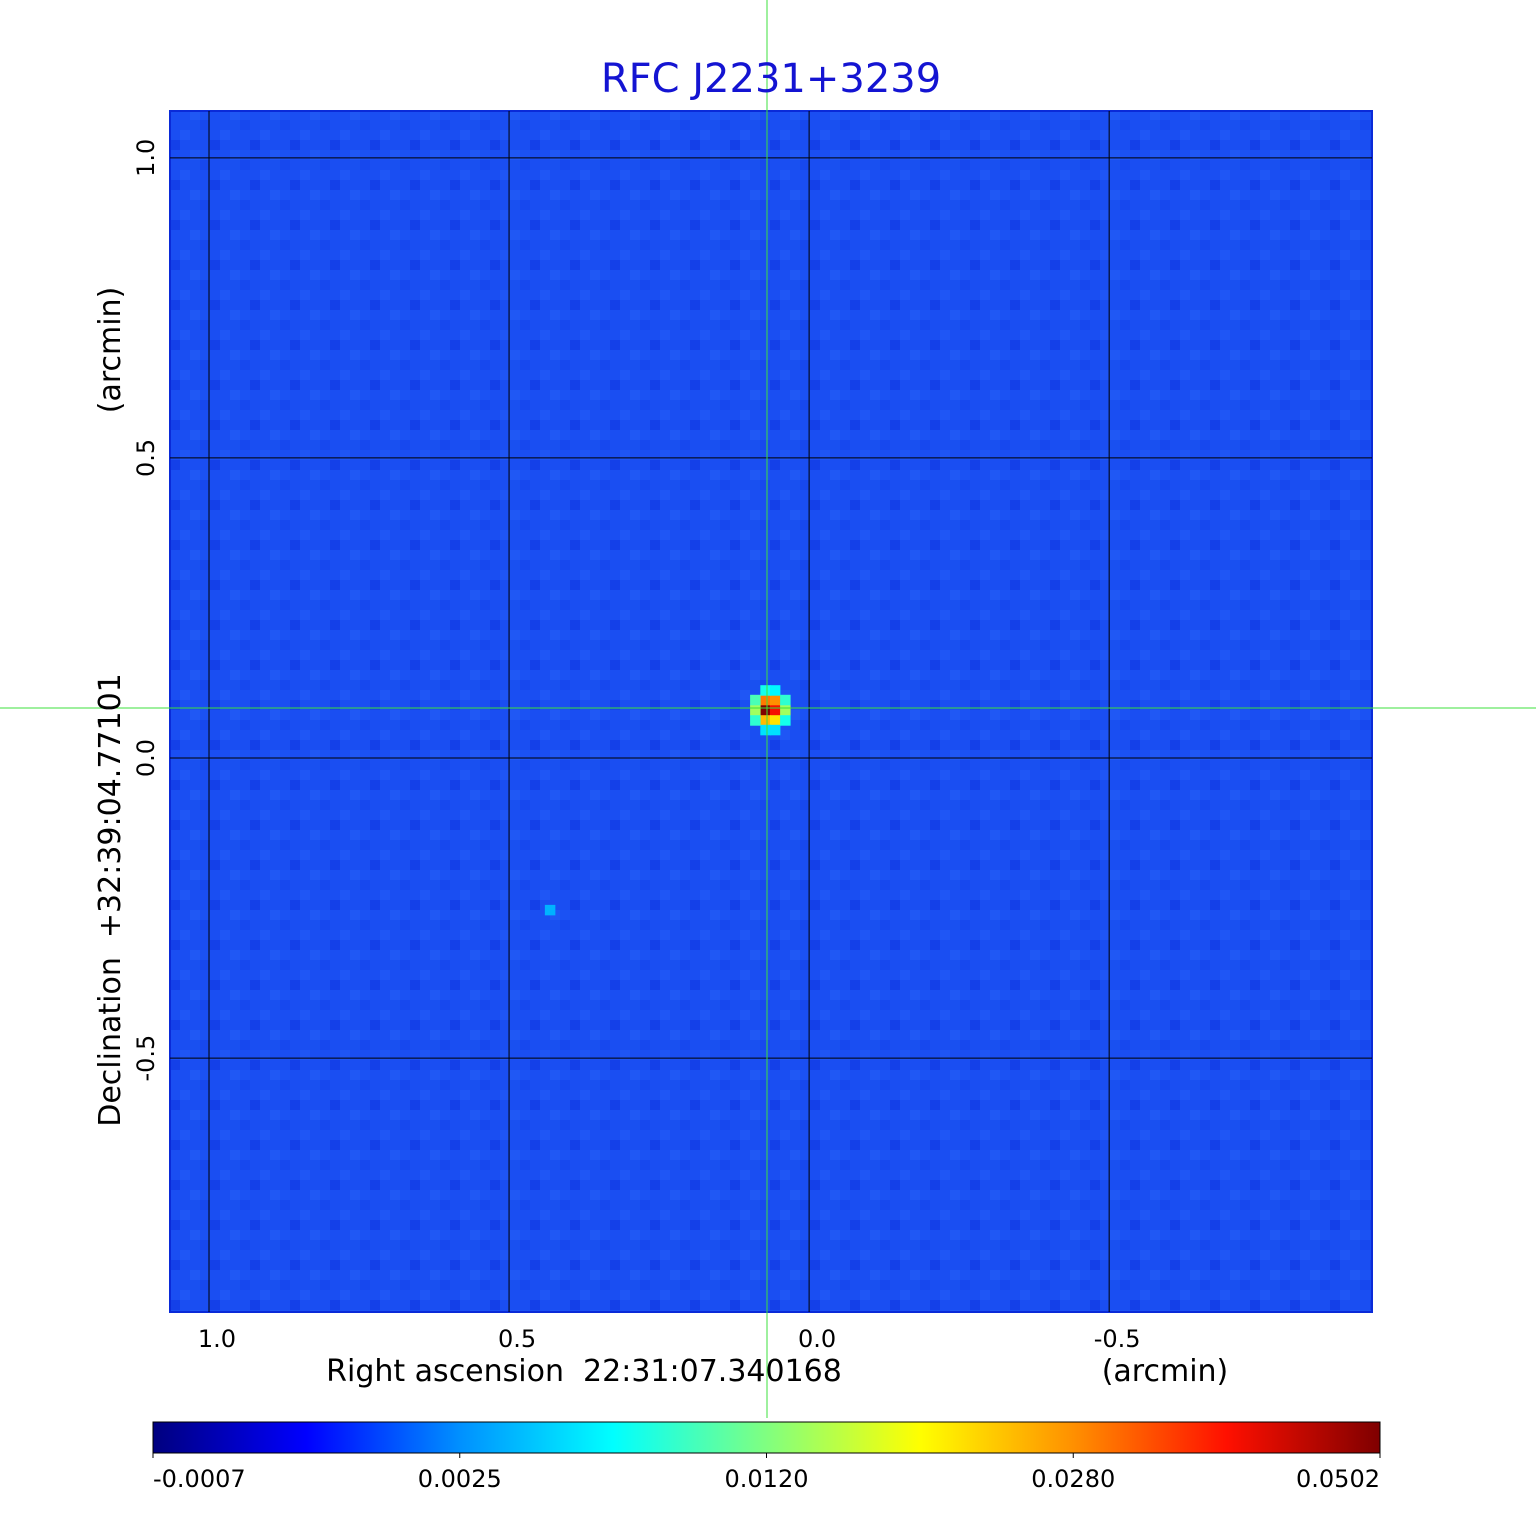 The image size is (1536, 1515). What do you see at coordinates (584, 1371) in the screenshot?
I see `x-axis-label: Right ascension 22:31:07.340168` at bounding box center [584, 1371].